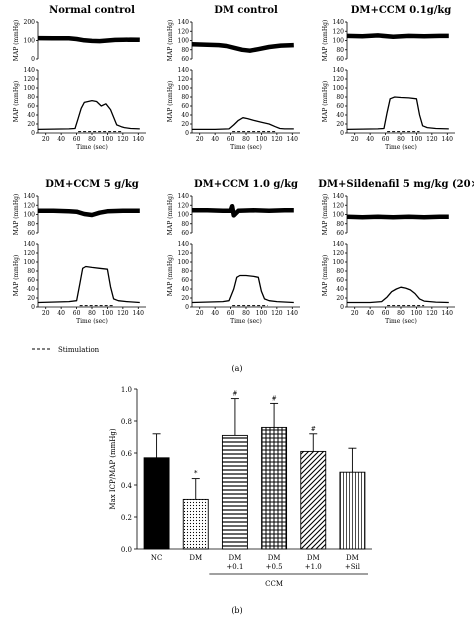  Describe the element at coordinates (66, 350) in the screenshot. I see `stimulation-legend: Stimulation` at that location.